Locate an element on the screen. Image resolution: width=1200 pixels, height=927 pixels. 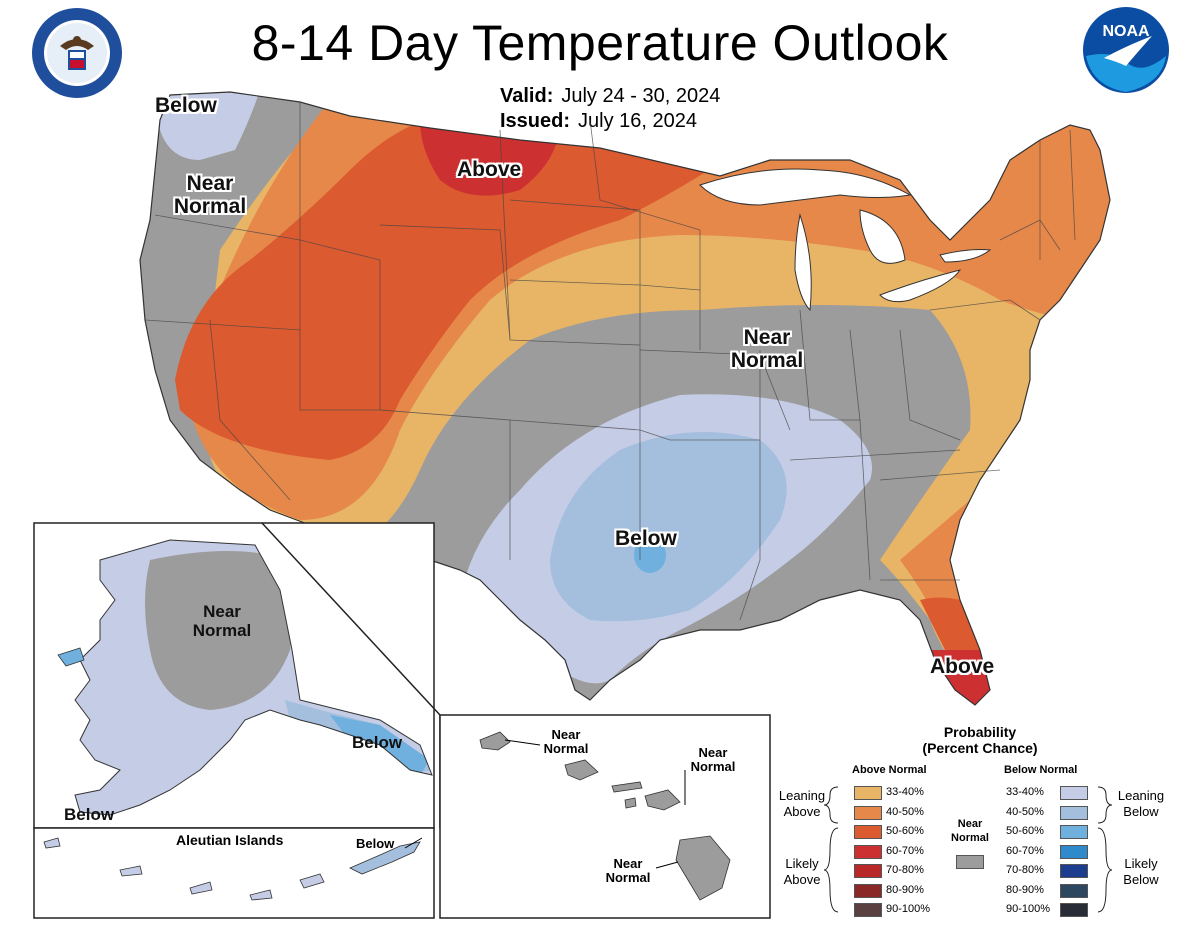
leader-line is located at coordinates (522, 742).